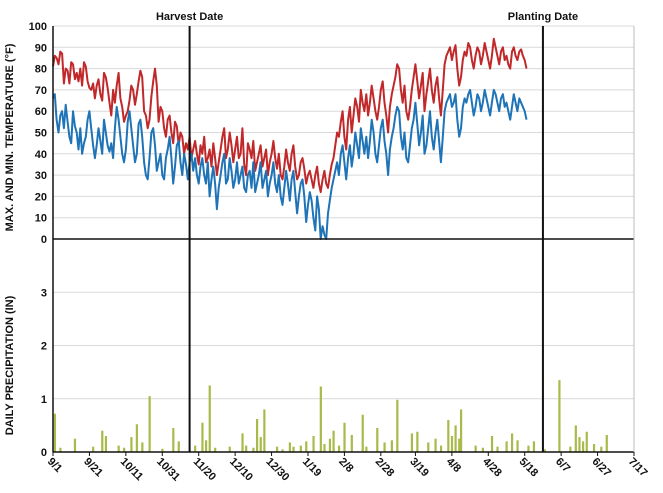  What do you see at coordinates (41, 134) in the screenshot?
I see `temp-tick-label: 50` at bounding box center [41, 134].